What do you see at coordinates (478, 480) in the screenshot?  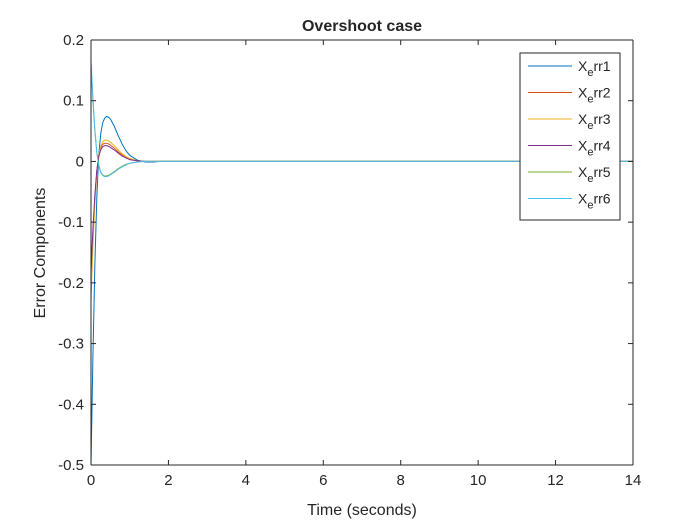 I see `x-tick-label: 10` at bounding box center [478, 480].